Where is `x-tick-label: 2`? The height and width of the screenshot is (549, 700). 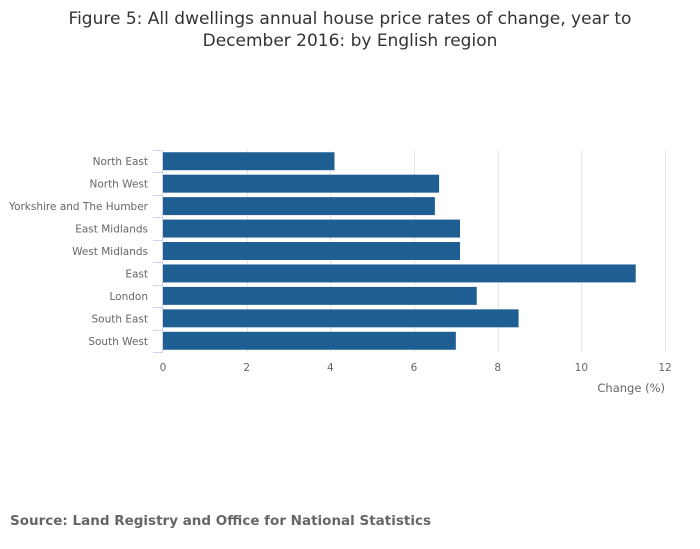
x-tick-label: 2 is located at coordinates (246, 368).